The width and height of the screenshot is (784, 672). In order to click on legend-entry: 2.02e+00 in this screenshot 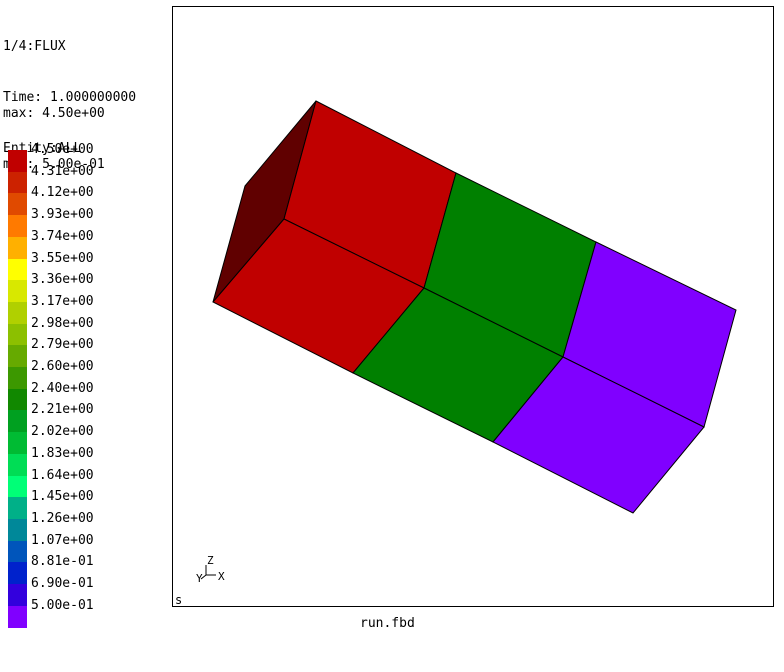, I will do `click(88, 440)`.